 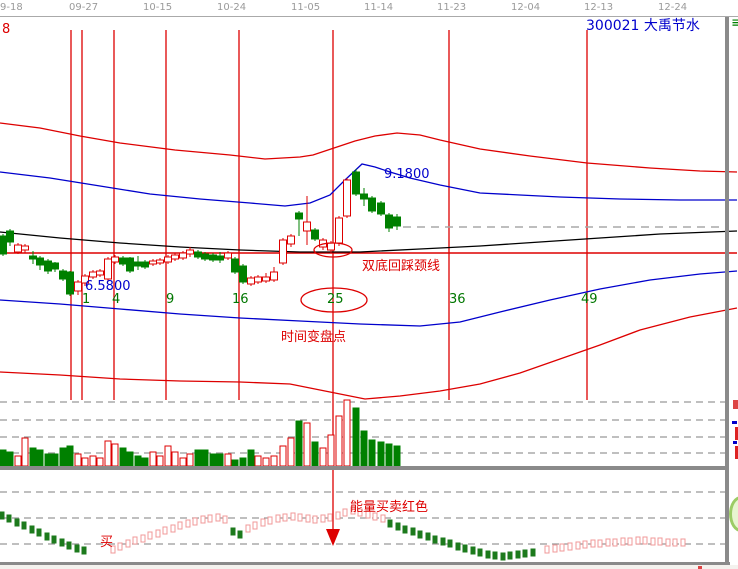 I want to click on date-tick-12-13: 12-13, so click(x=599, y=7).